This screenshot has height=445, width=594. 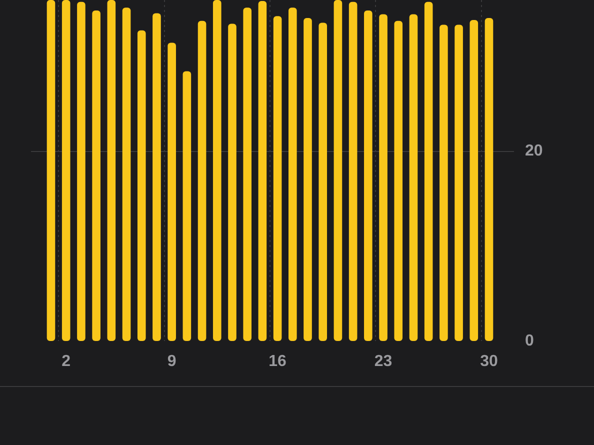 What do you see at coordinates (529, 341) in the screenshot?
I see `y-tick-label: 0` at bounding box center [529, 341].